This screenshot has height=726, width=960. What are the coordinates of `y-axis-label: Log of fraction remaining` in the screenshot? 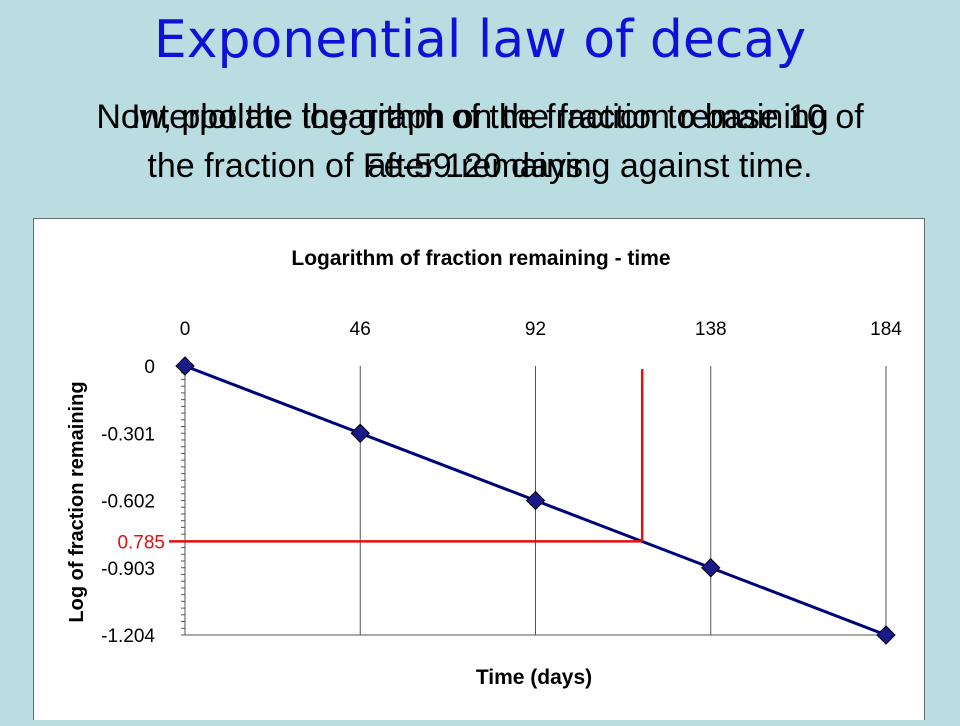 It's located at (77, 501).